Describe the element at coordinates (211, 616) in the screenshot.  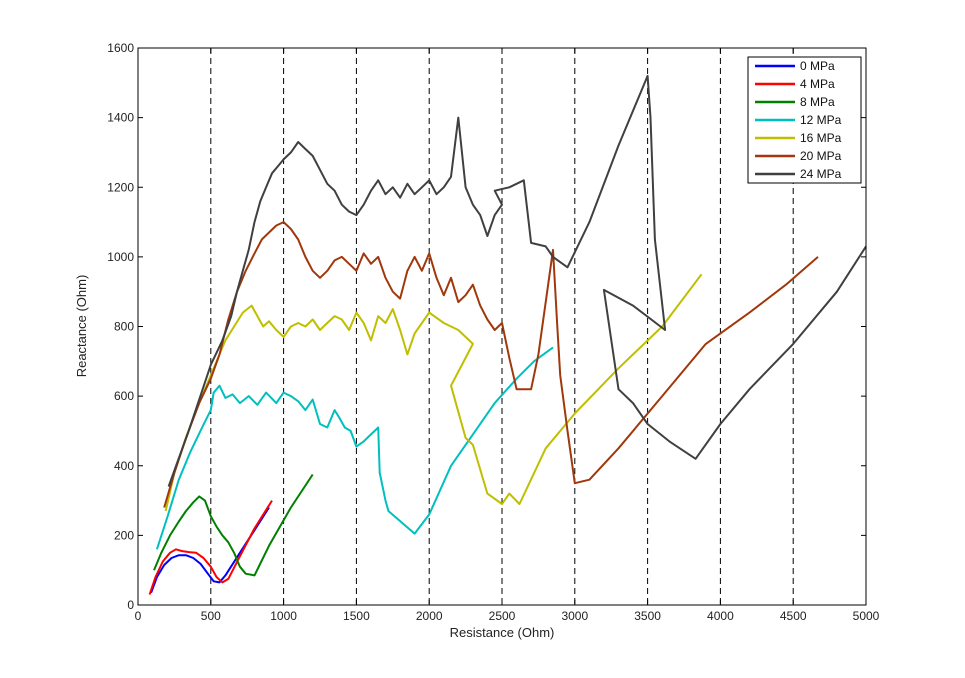
I see `x-tick-label: 500` at that location.